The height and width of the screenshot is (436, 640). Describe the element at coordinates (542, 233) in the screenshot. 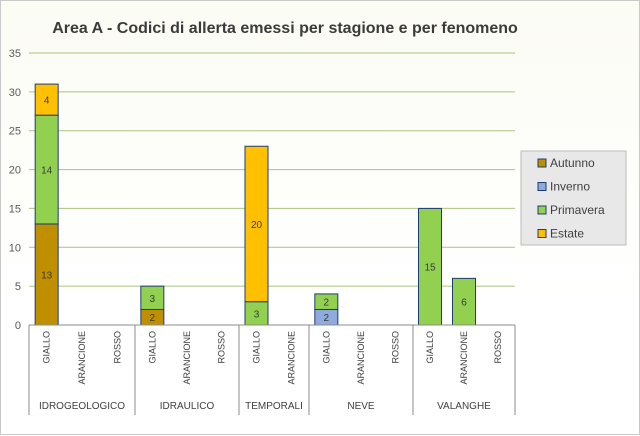

I see `legend-swatch-estate` at that location.